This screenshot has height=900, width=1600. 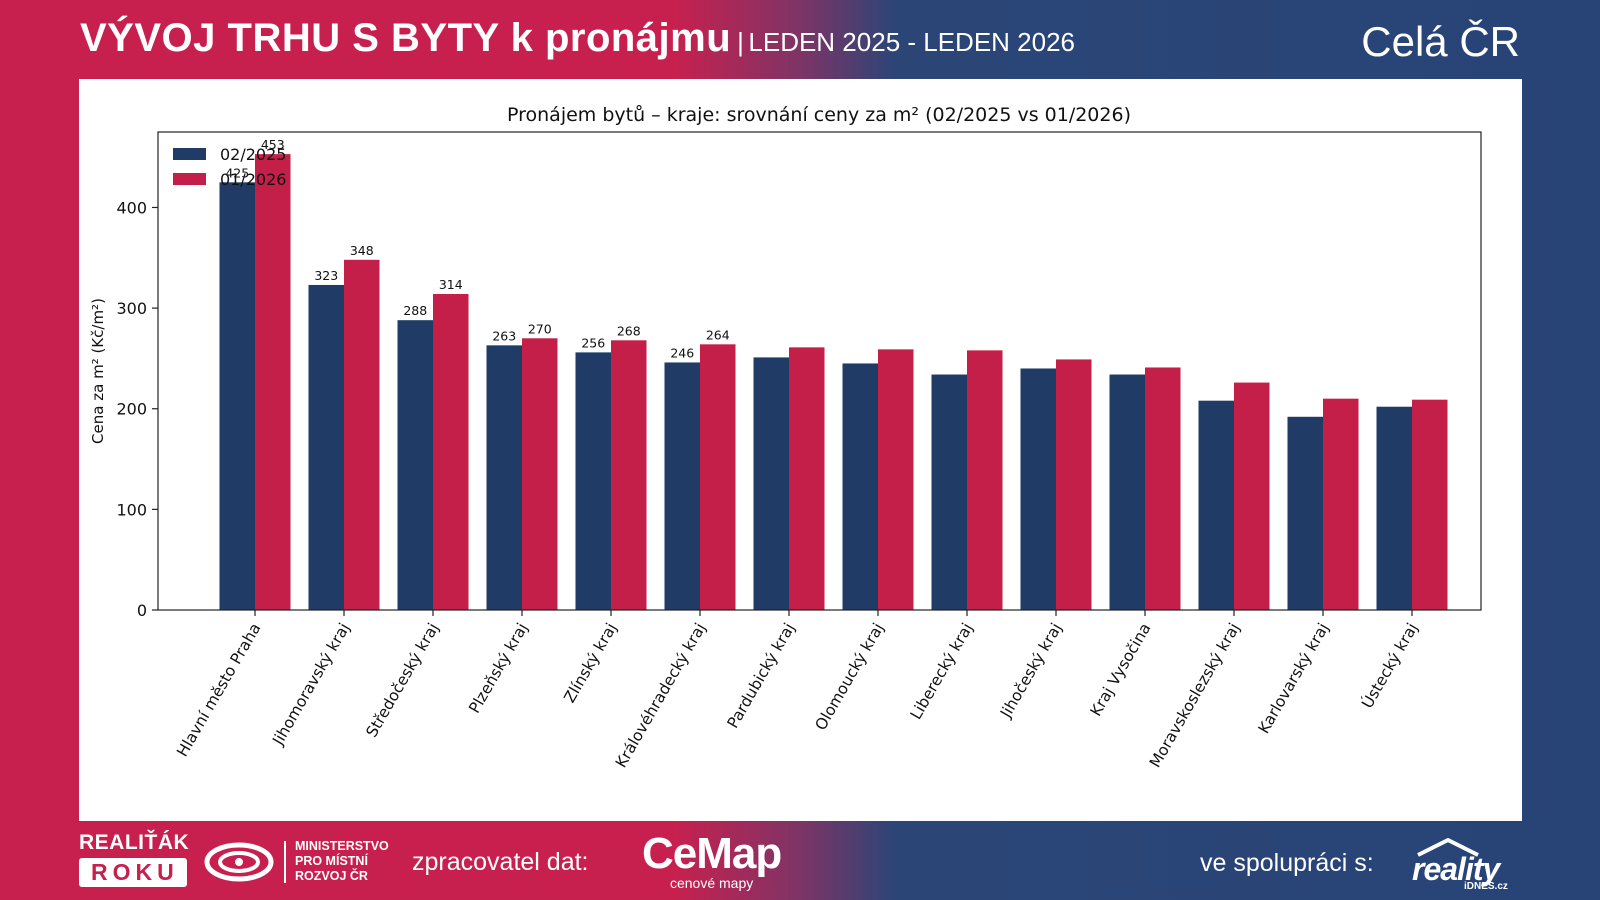 I want to click on category-label: Jihomoravský kraj, so click(x=311, y=684).